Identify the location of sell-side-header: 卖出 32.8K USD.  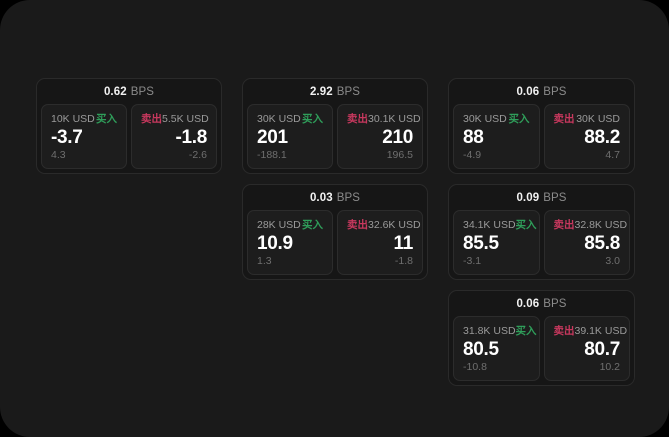
(590, 225).